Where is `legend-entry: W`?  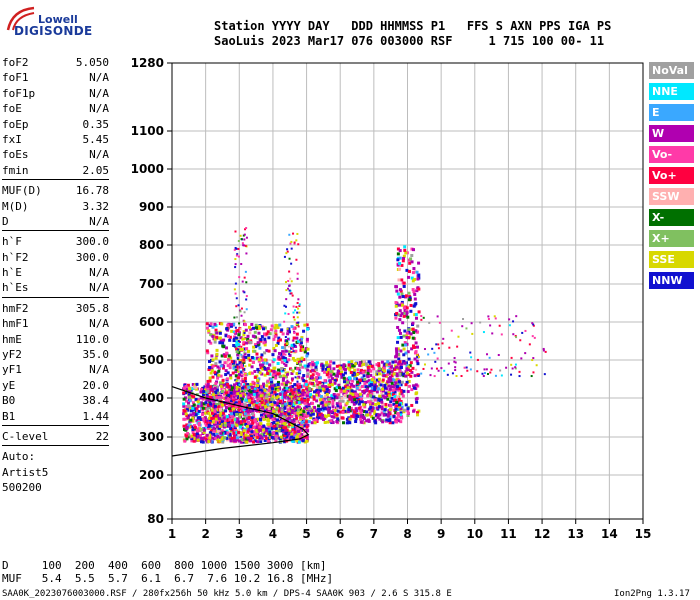 legend-entry: W is located at coordinates (671, 133).